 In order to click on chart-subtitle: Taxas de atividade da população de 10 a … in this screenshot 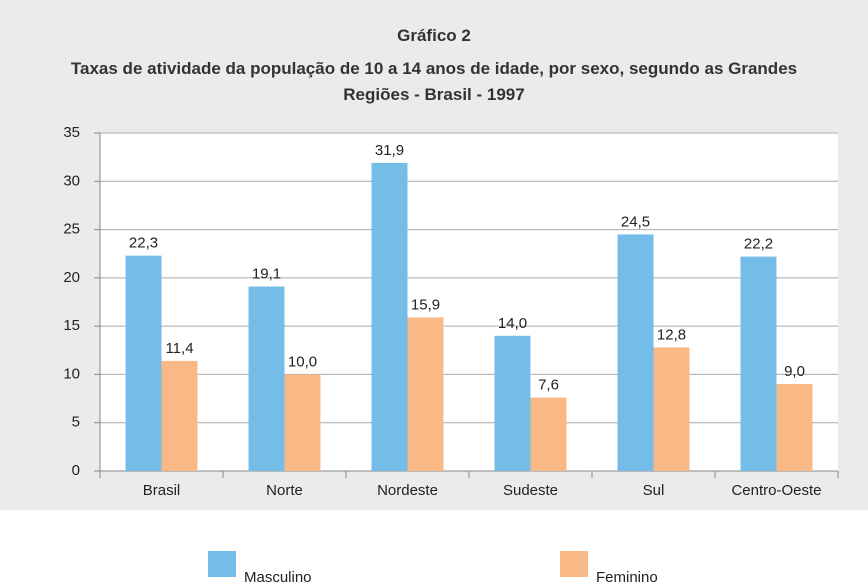, I will do `click(434, 81)`.